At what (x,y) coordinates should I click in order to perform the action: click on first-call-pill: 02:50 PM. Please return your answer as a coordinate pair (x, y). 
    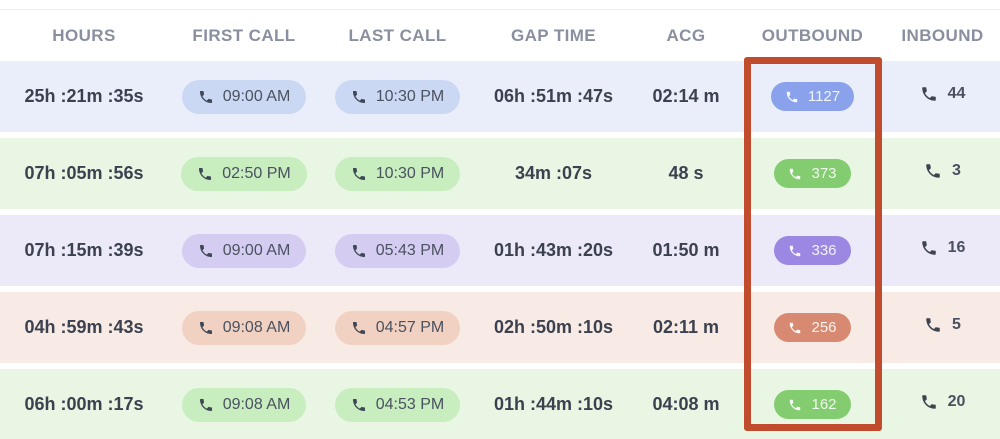
    Looking at the image, I should click on (244, 173).